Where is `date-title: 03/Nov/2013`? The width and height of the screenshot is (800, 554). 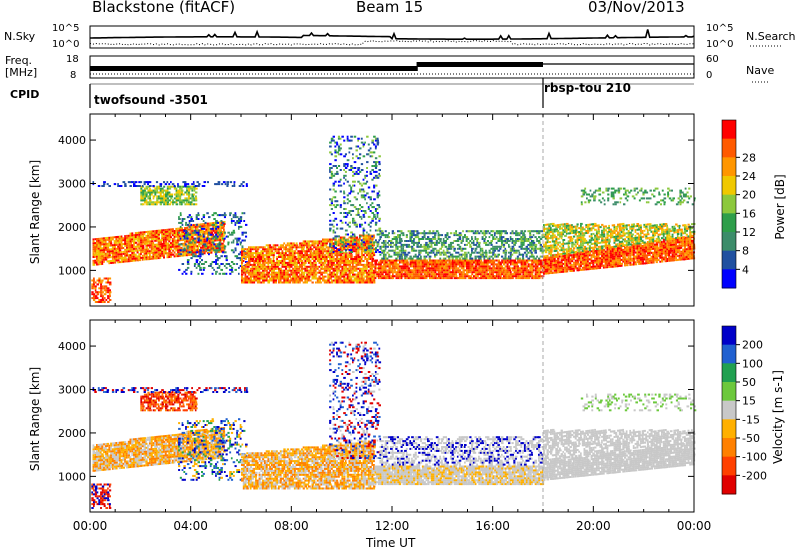 date-title: 03/Nov/2013 is located at coordinates (636, 8).